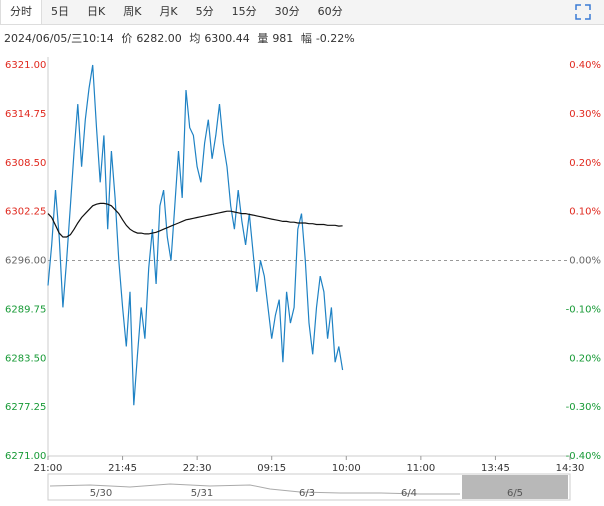  Describe the element at coordinates (25, 358) in the screenshot. I see `y-tick-label: 6283.50` at that location.